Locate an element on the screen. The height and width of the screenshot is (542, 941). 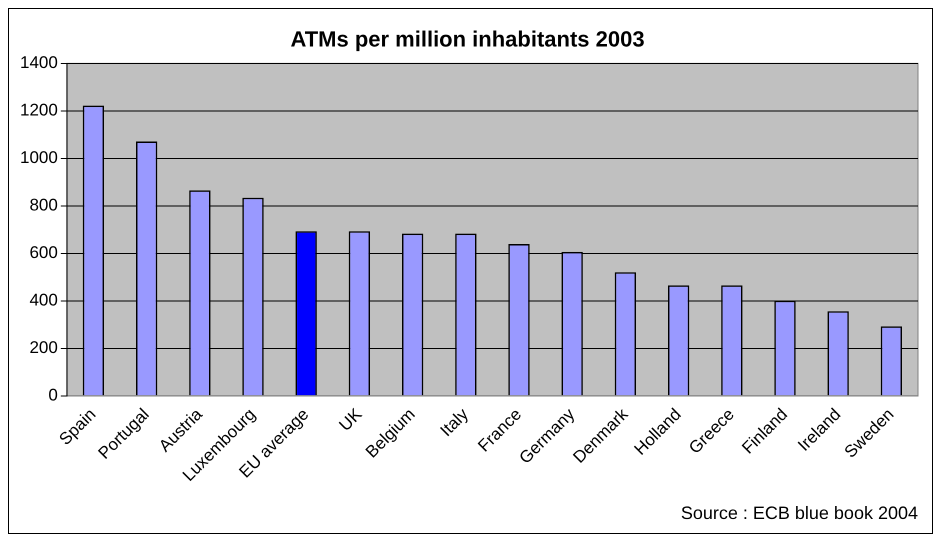
y-tick-label: 0 is located at coordinates (53, 394).